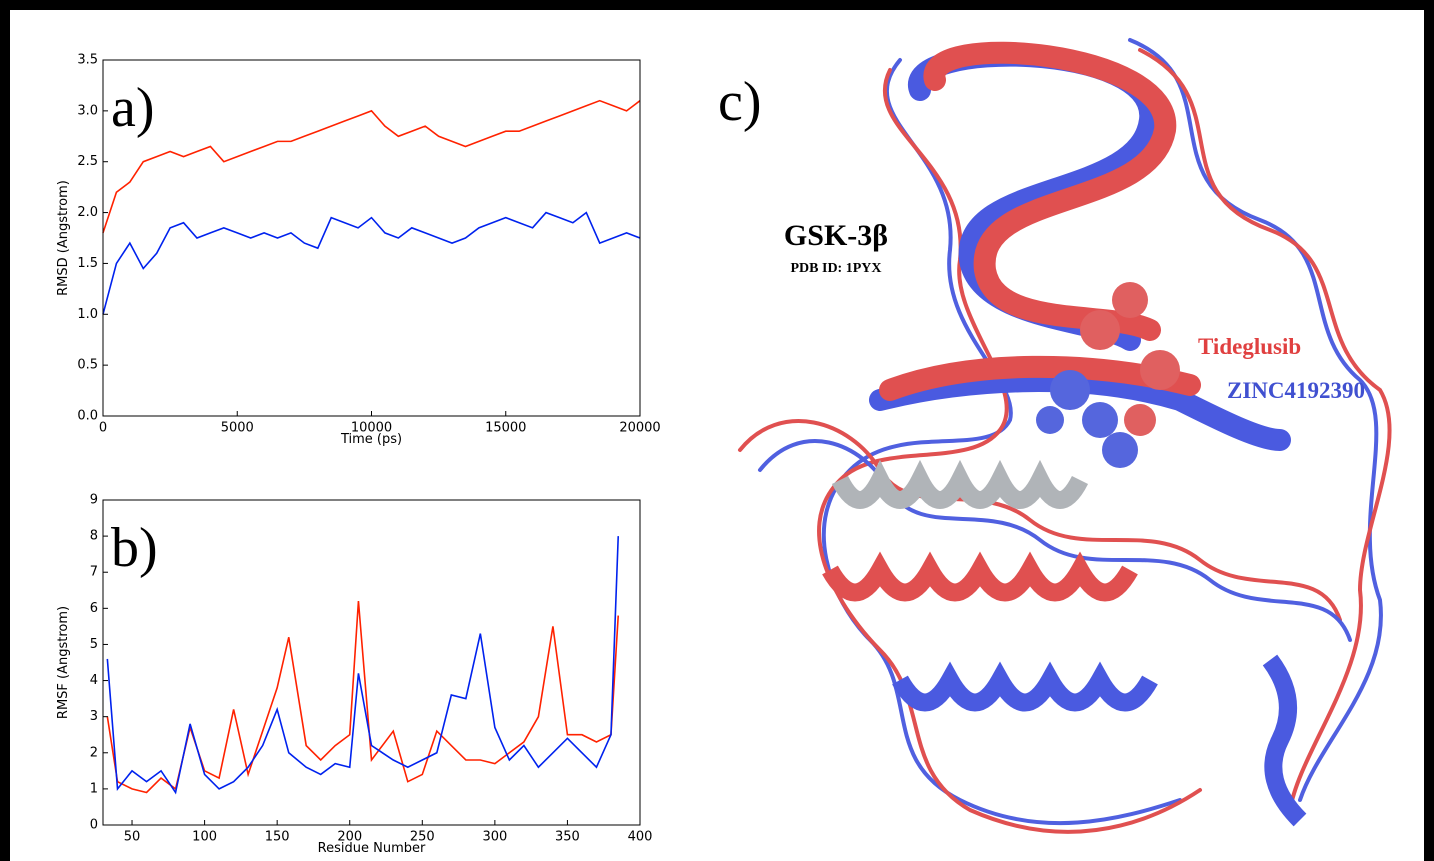  Describe the element at coordinates (87, 161) in the screenshot. I see `y-tick-label: 2.5` at that location.